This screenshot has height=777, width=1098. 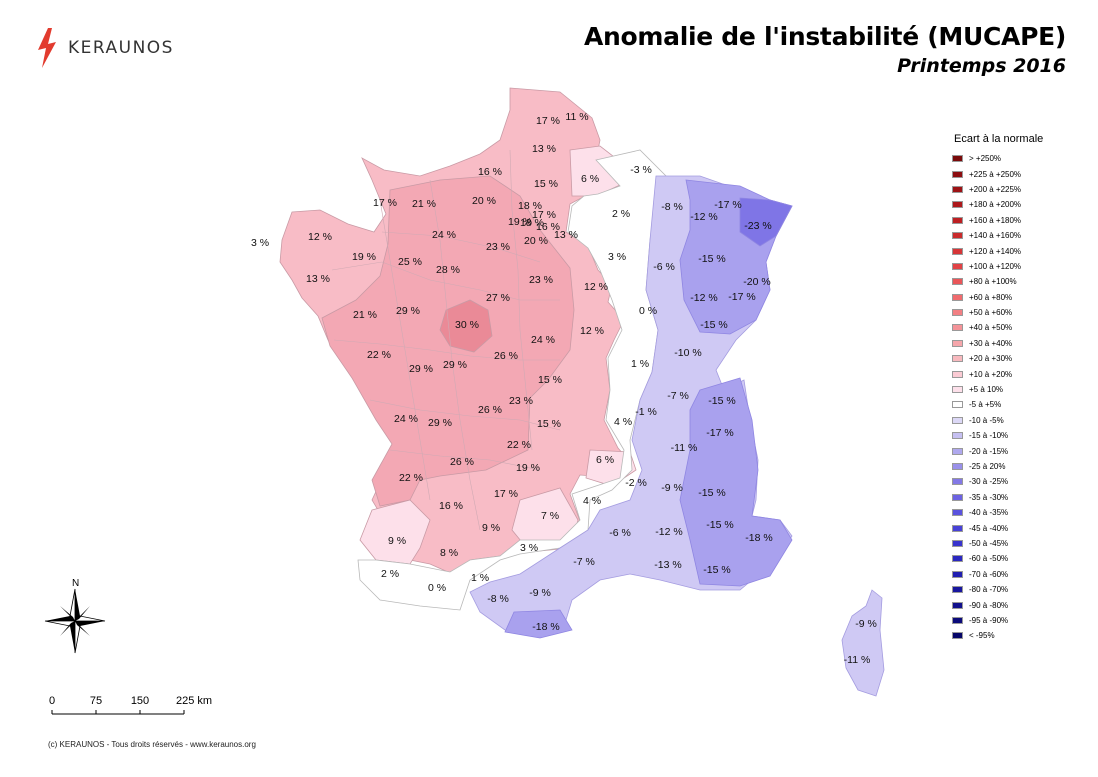 What do you see at coordinates (96, 701) in the screenshot?
I see `scale-tick-75: 75` at bounding box center [96, 701].